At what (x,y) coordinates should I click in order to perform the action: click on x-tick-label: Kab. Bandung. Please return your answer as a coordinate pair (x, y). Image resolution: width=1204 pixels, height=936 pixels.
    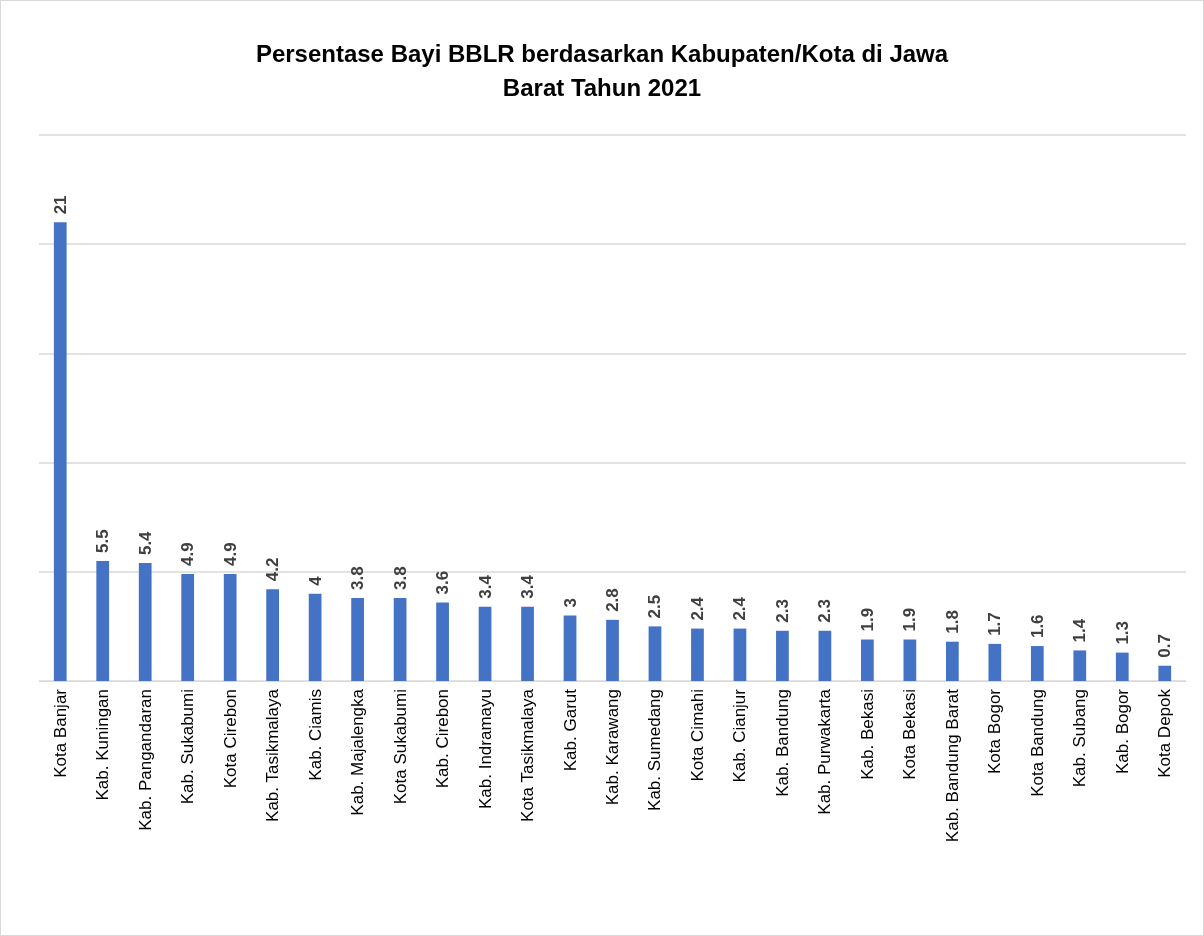
    Looking at the image, I should click on (782, 743).